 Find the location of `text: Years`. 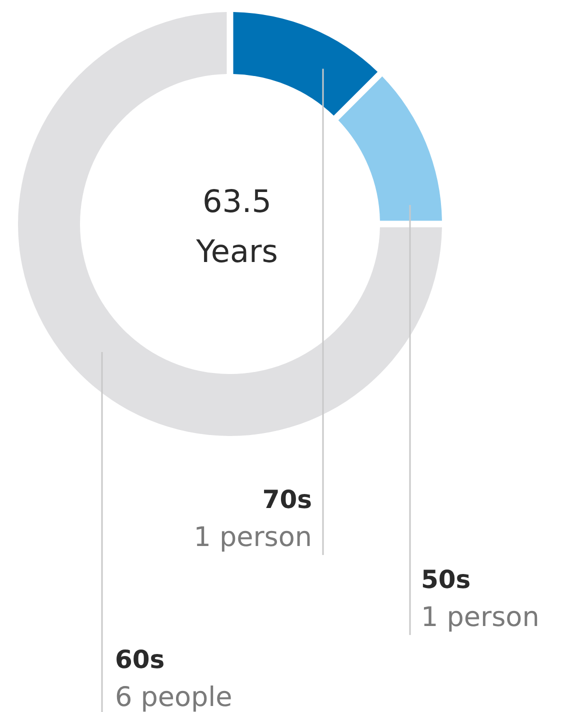

text: Years is located at coordinates (236, 252).